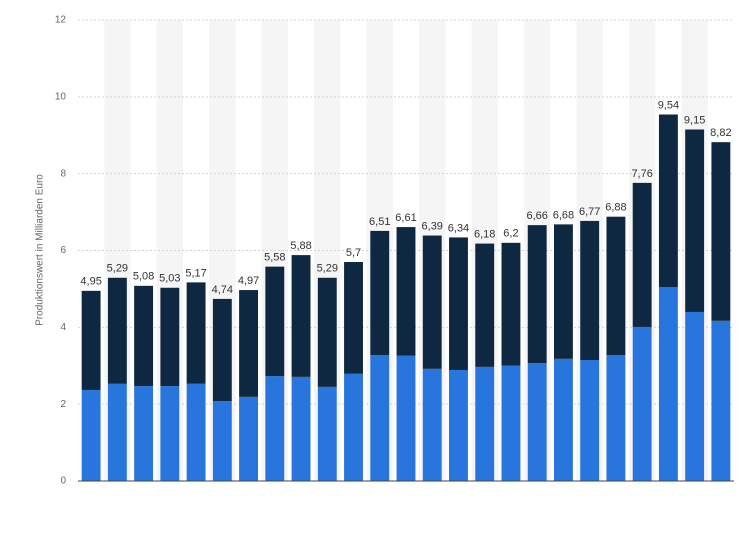  I want to click on y-tick-label: 4, so click(63, 327).